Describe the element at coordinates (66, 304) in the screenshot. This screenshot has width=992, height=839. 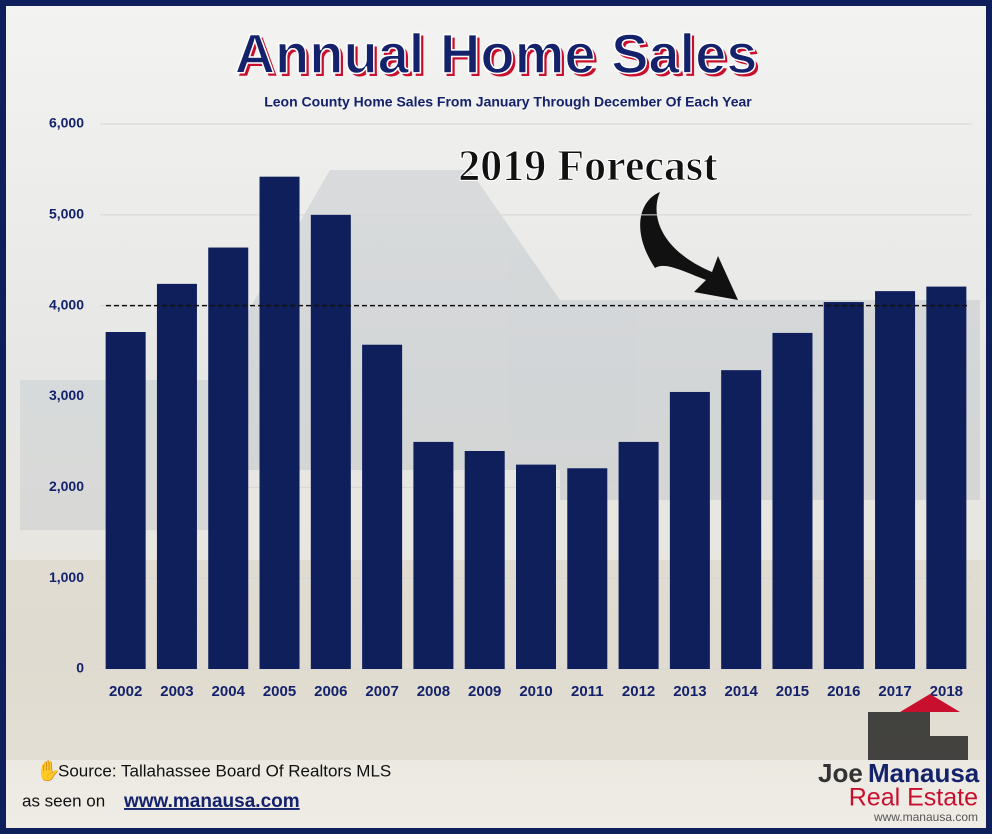
I see `y-tick-label: 4,000` at that location.